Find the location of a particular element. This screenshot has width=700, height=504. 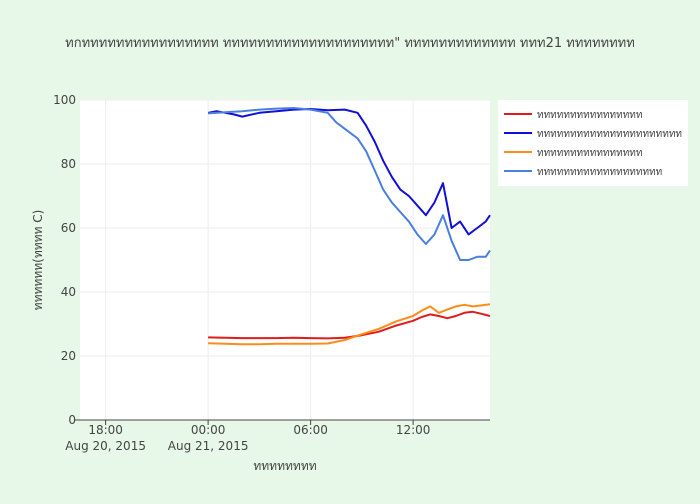

y-axis-title: ทททททท(ทททท C) is located at coordinates (38, 260).